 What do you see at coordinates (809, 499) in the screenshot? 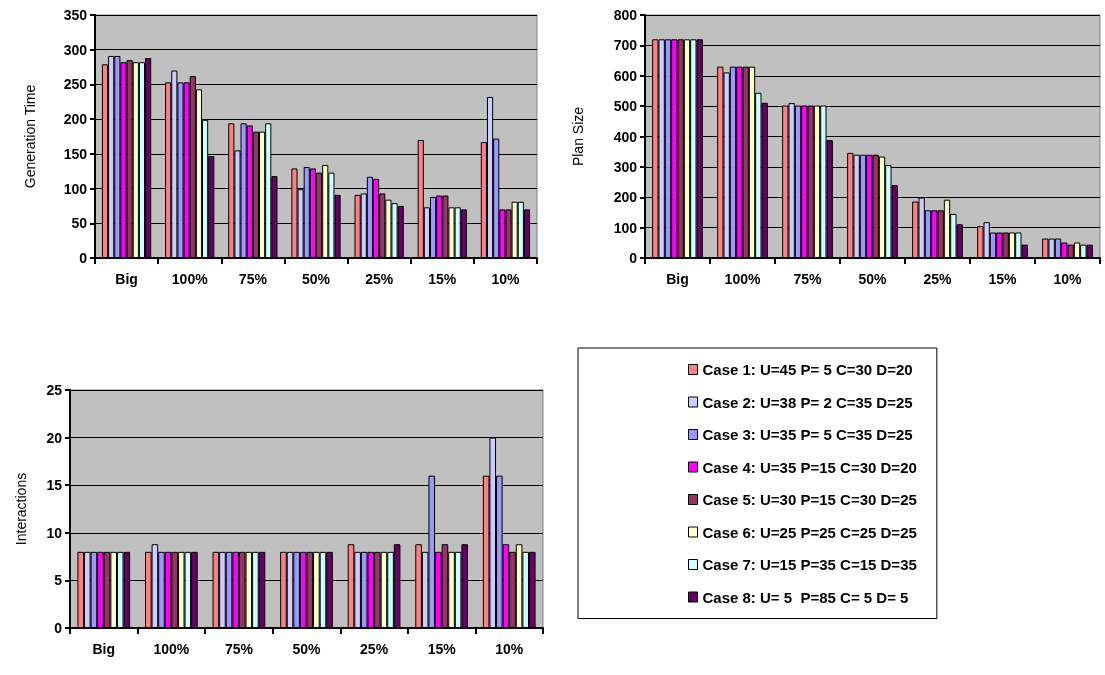
I see `legend-label: Case 5: U=30 P=15 C=30 D=25` at bounding box center [809, 499].